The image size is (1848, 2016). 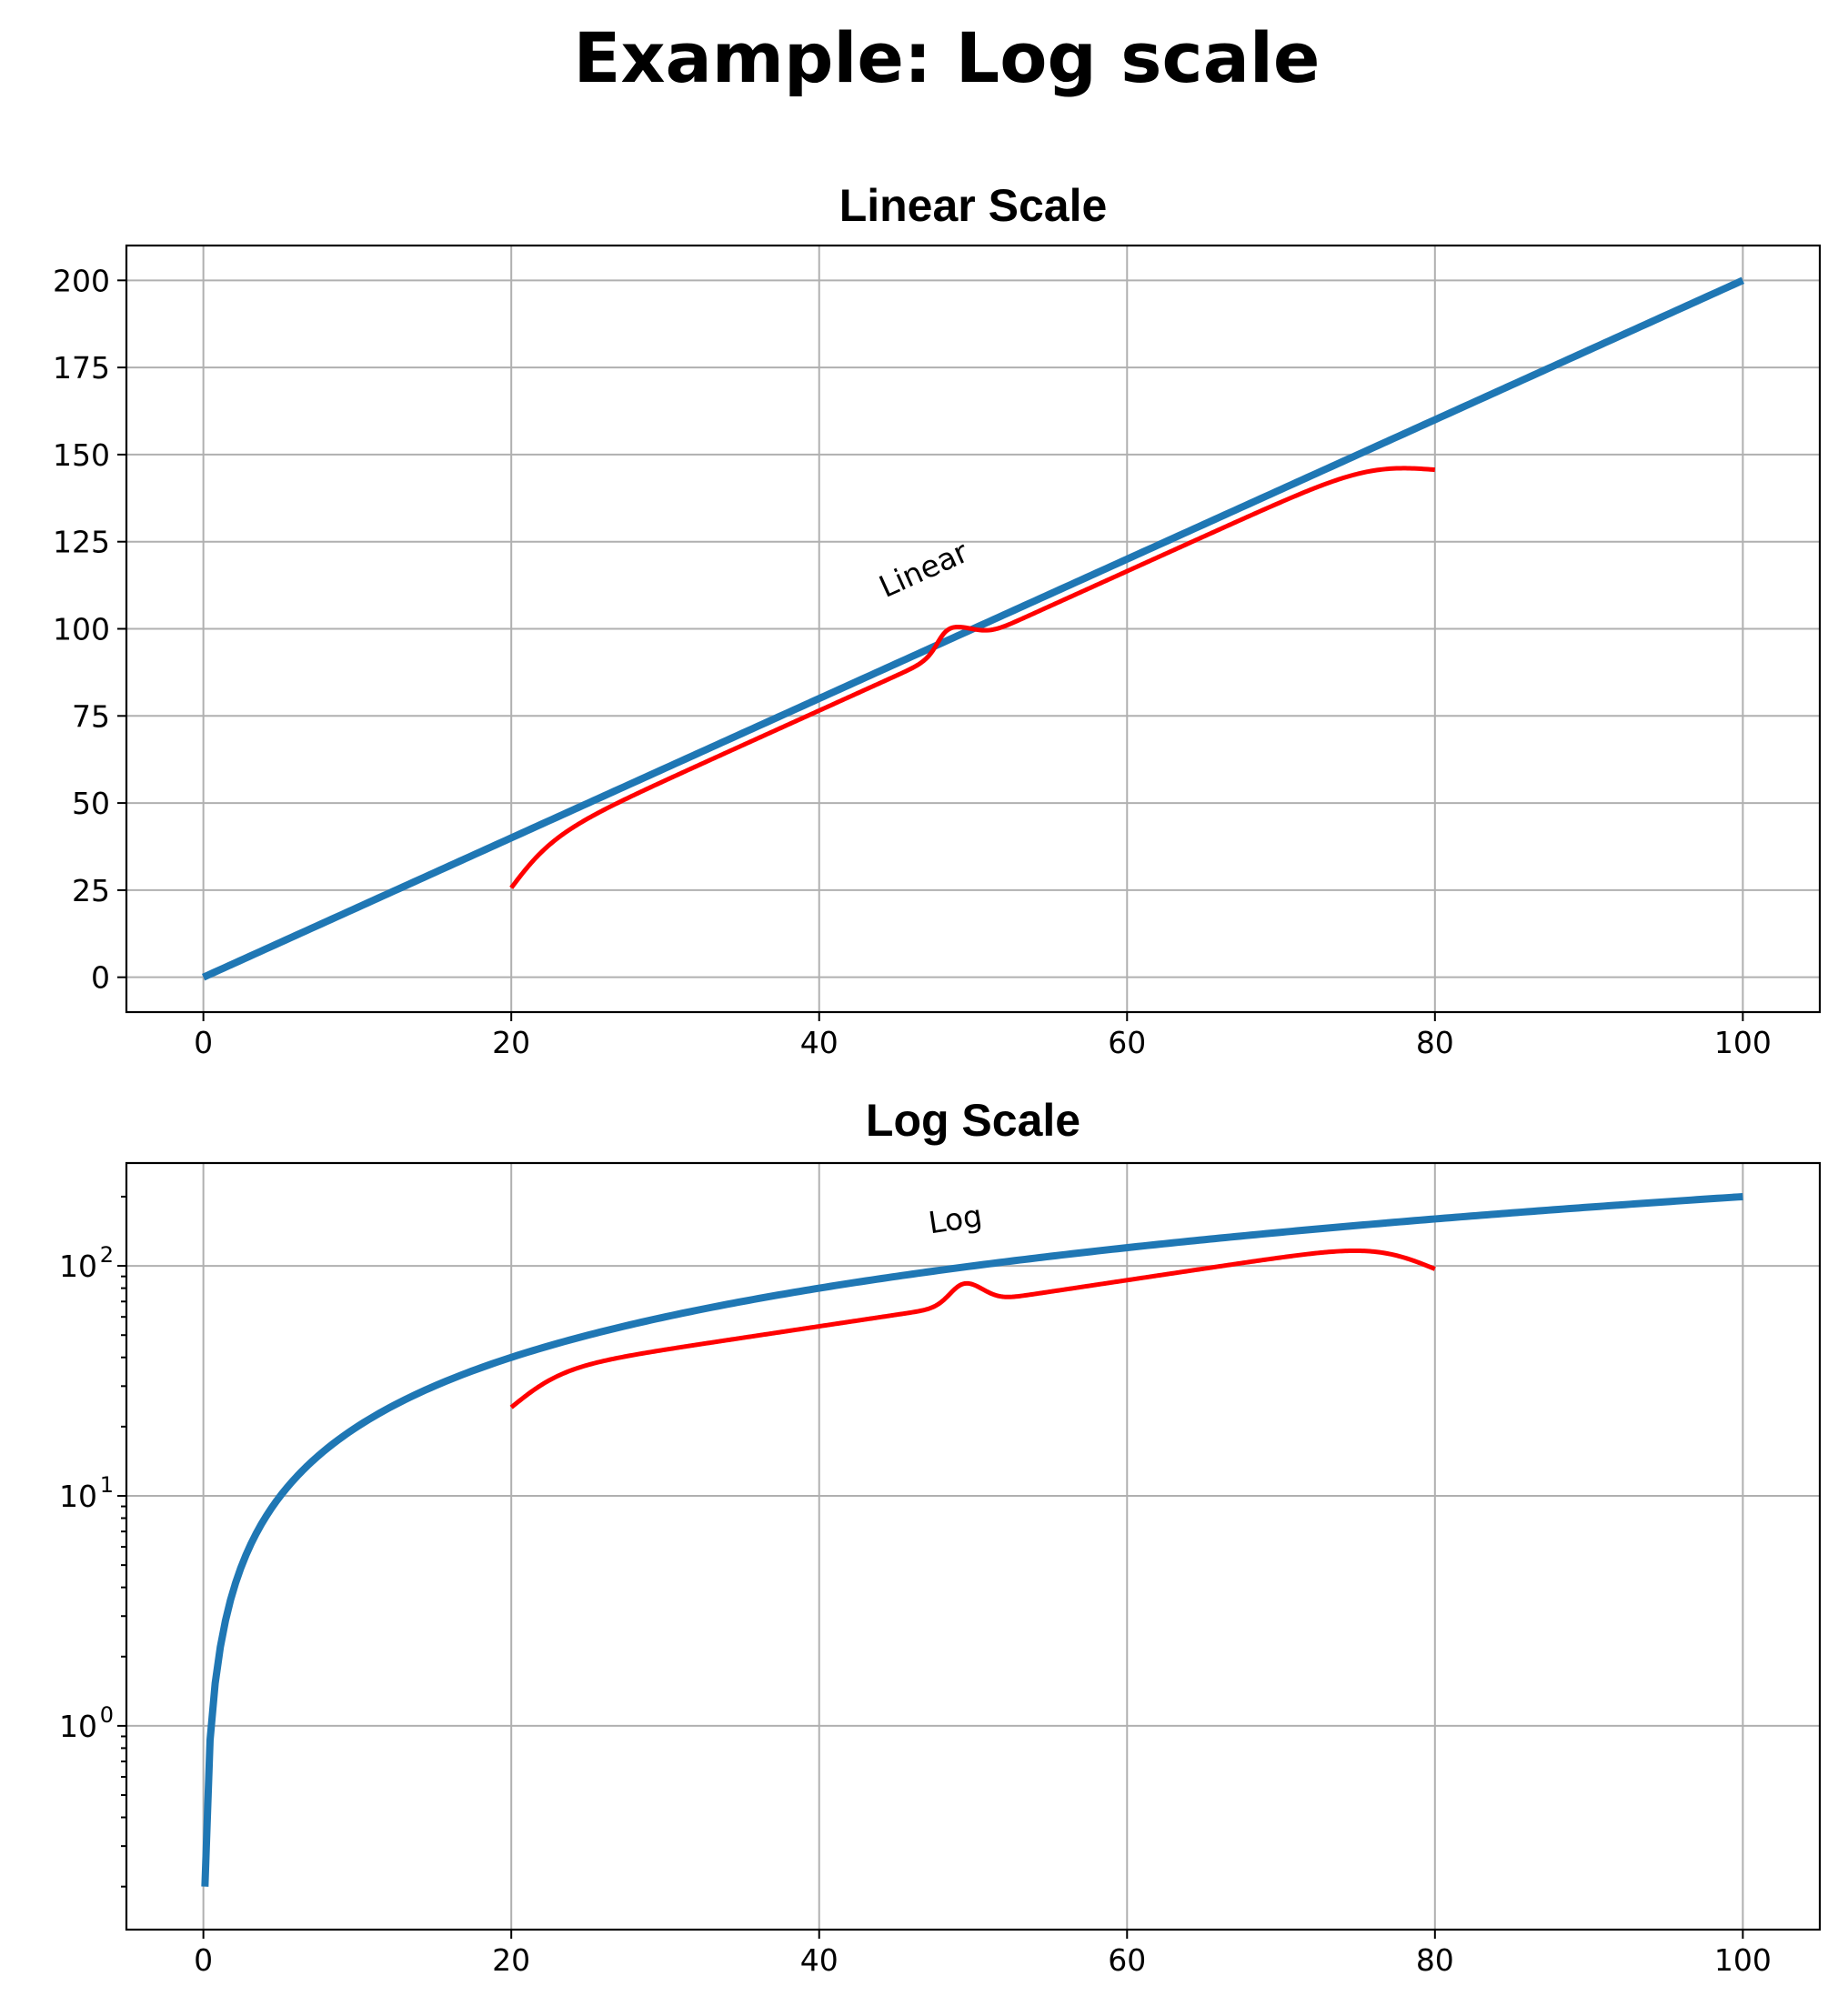 I want to click on y-tick-exponent: 2, so click(x=107, y=1255).